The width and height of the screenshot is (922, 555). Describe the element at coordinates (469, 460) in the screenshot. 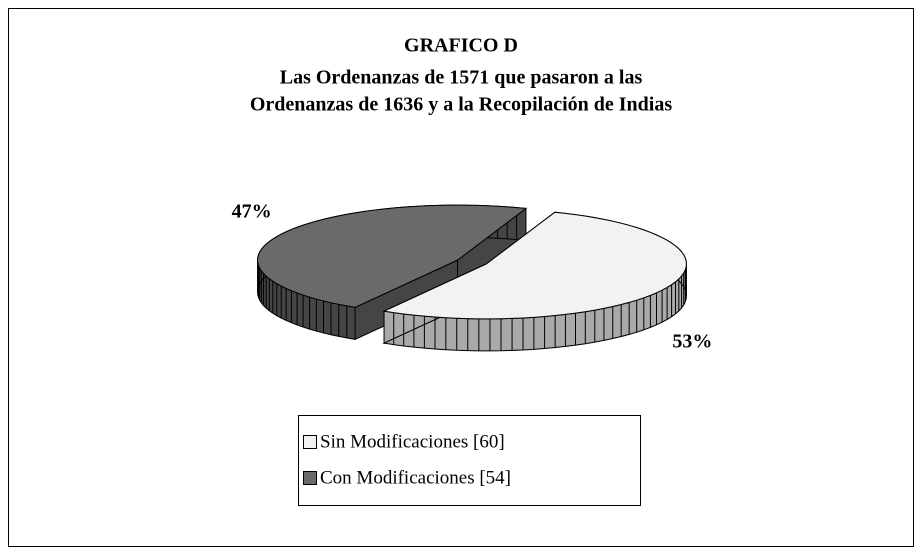

I see `legend-box` at that location.